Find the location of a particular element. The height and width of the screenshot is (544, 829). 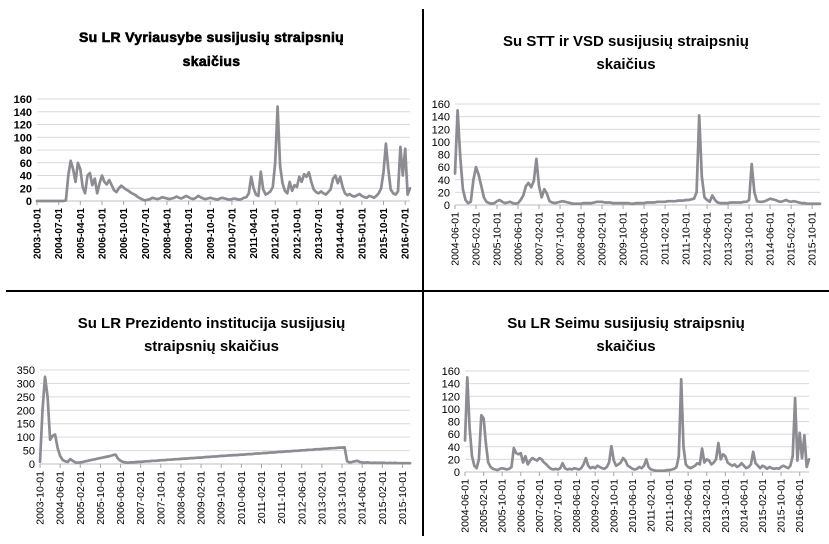

x-tick-label: 2014-06-01 is located at coordinates (363, 498).